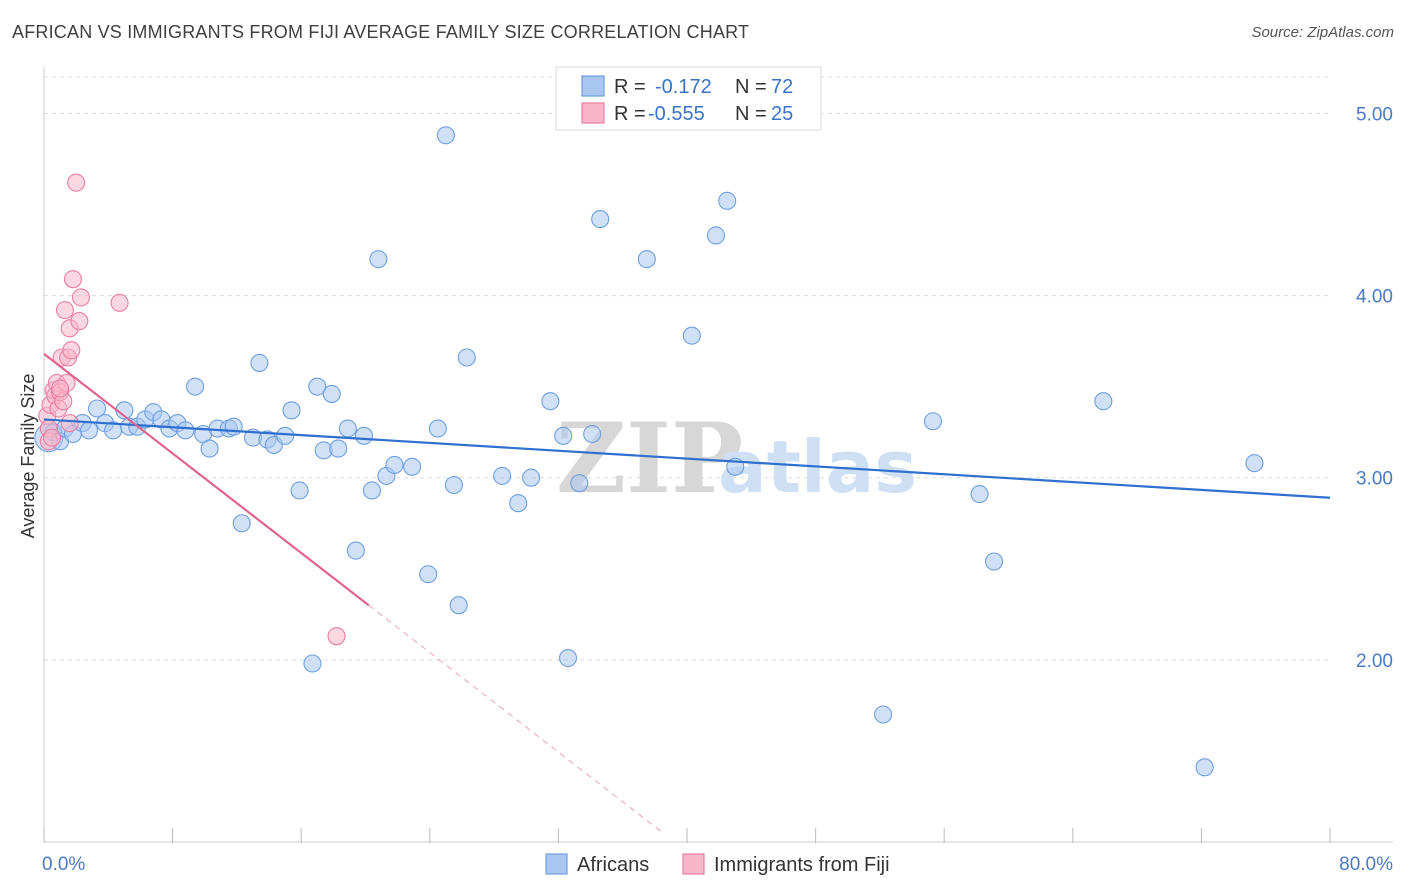  What do you see at coordinates (1374, 114) in the screenshot?
I see `y-tick-label-3: 5.00` at bounding box center [1374, 114].